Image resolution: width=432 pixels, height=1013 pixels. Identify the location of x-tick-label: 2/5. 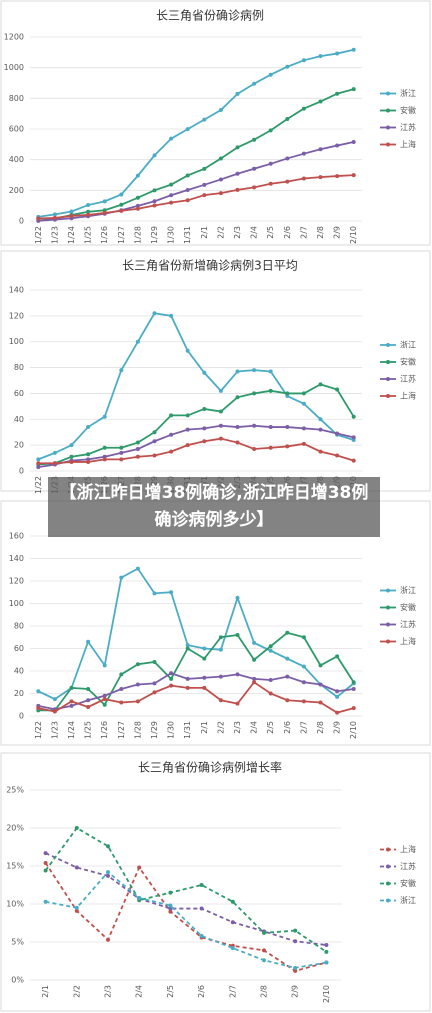
(270, 232).